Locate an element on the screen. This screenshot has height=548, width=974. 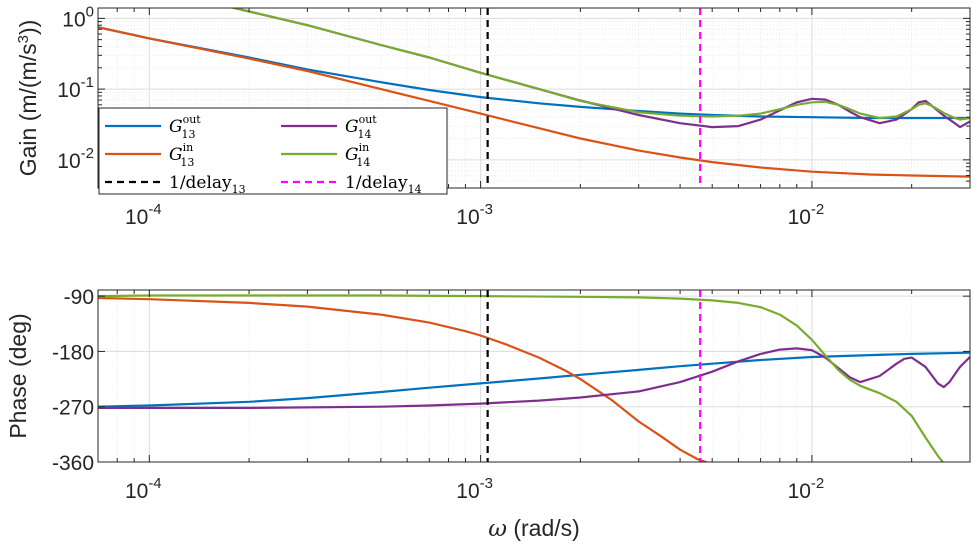
phase-line-G14_out is located at coordinates (534, 378).